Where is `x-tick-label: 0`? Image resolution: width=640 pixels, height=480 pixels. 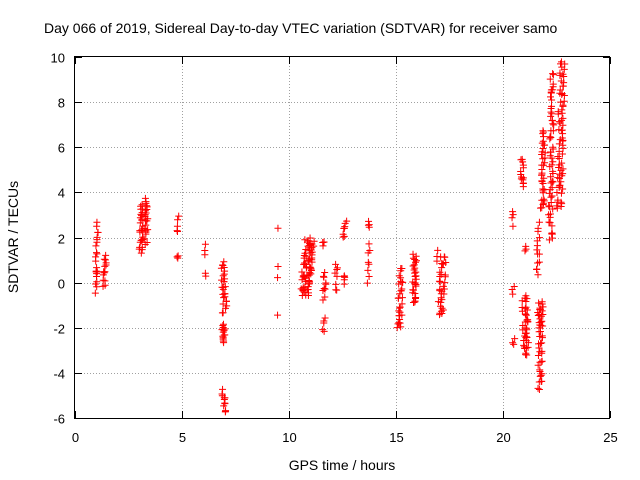
x-tick-label: 0 is located at coordinates (75, 437).